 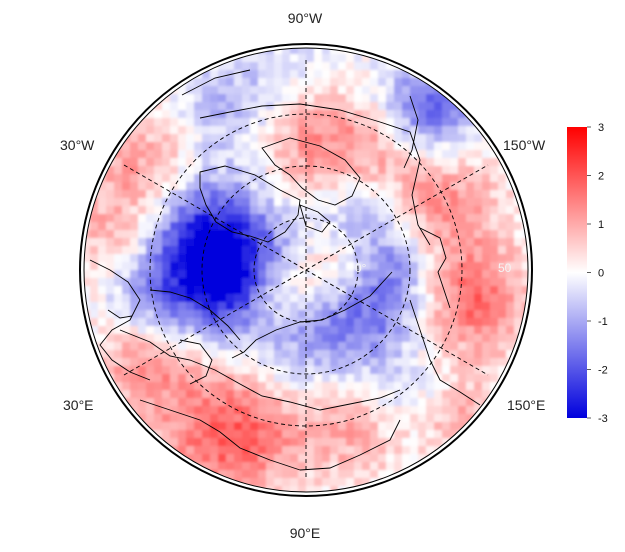 What do you see at coordinates (306, 270) in the screenshot?
I see `latitude-circle-mid` at bounding box center [306, 270].